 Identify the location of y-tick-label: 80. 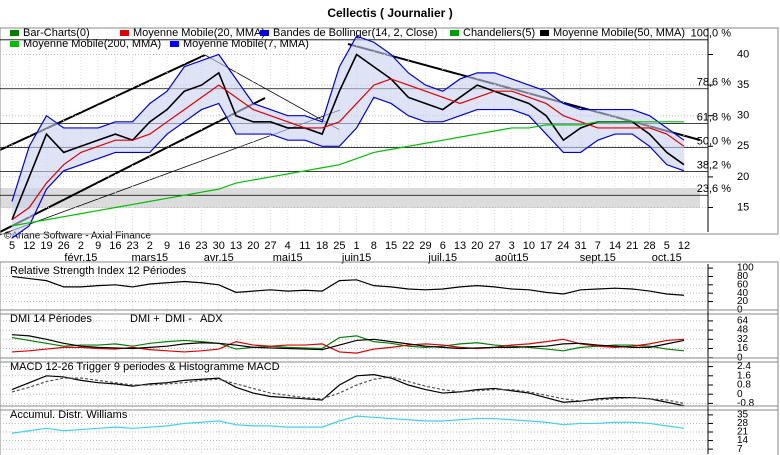
(743, 276).